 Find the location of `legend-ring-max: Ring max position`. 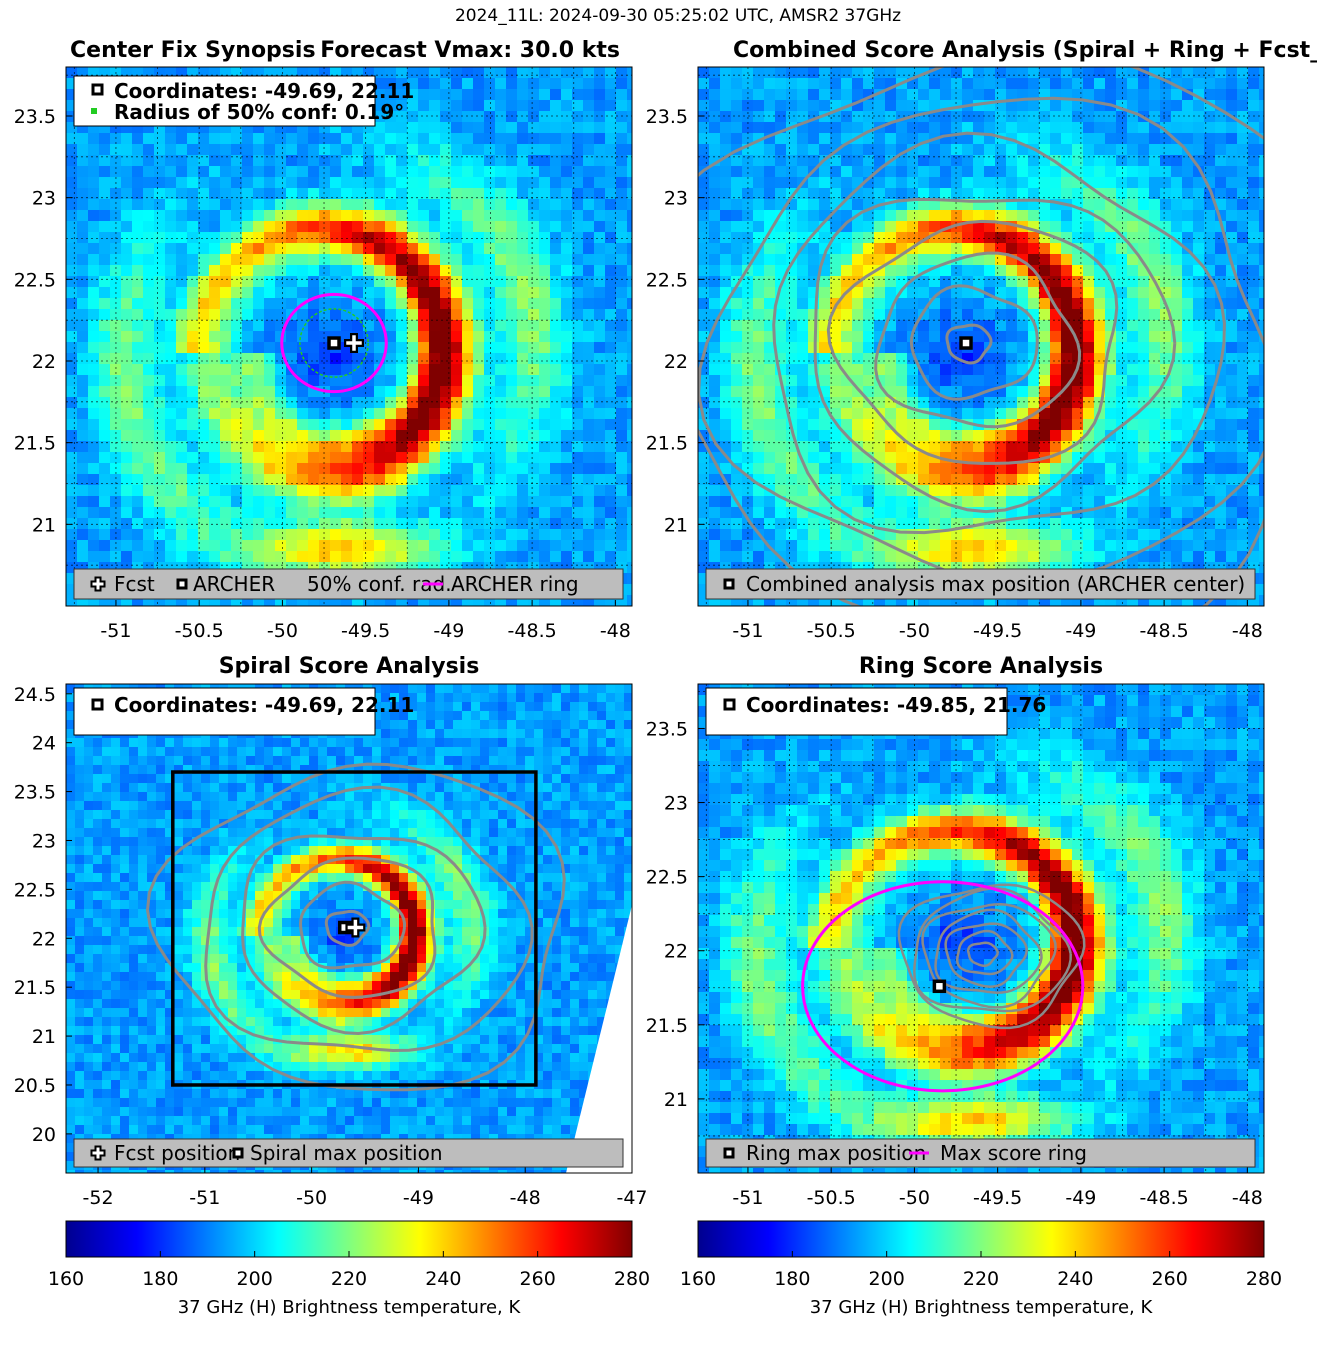

legend-ring-max: Ring max position is located at coordinates (836, 1153).